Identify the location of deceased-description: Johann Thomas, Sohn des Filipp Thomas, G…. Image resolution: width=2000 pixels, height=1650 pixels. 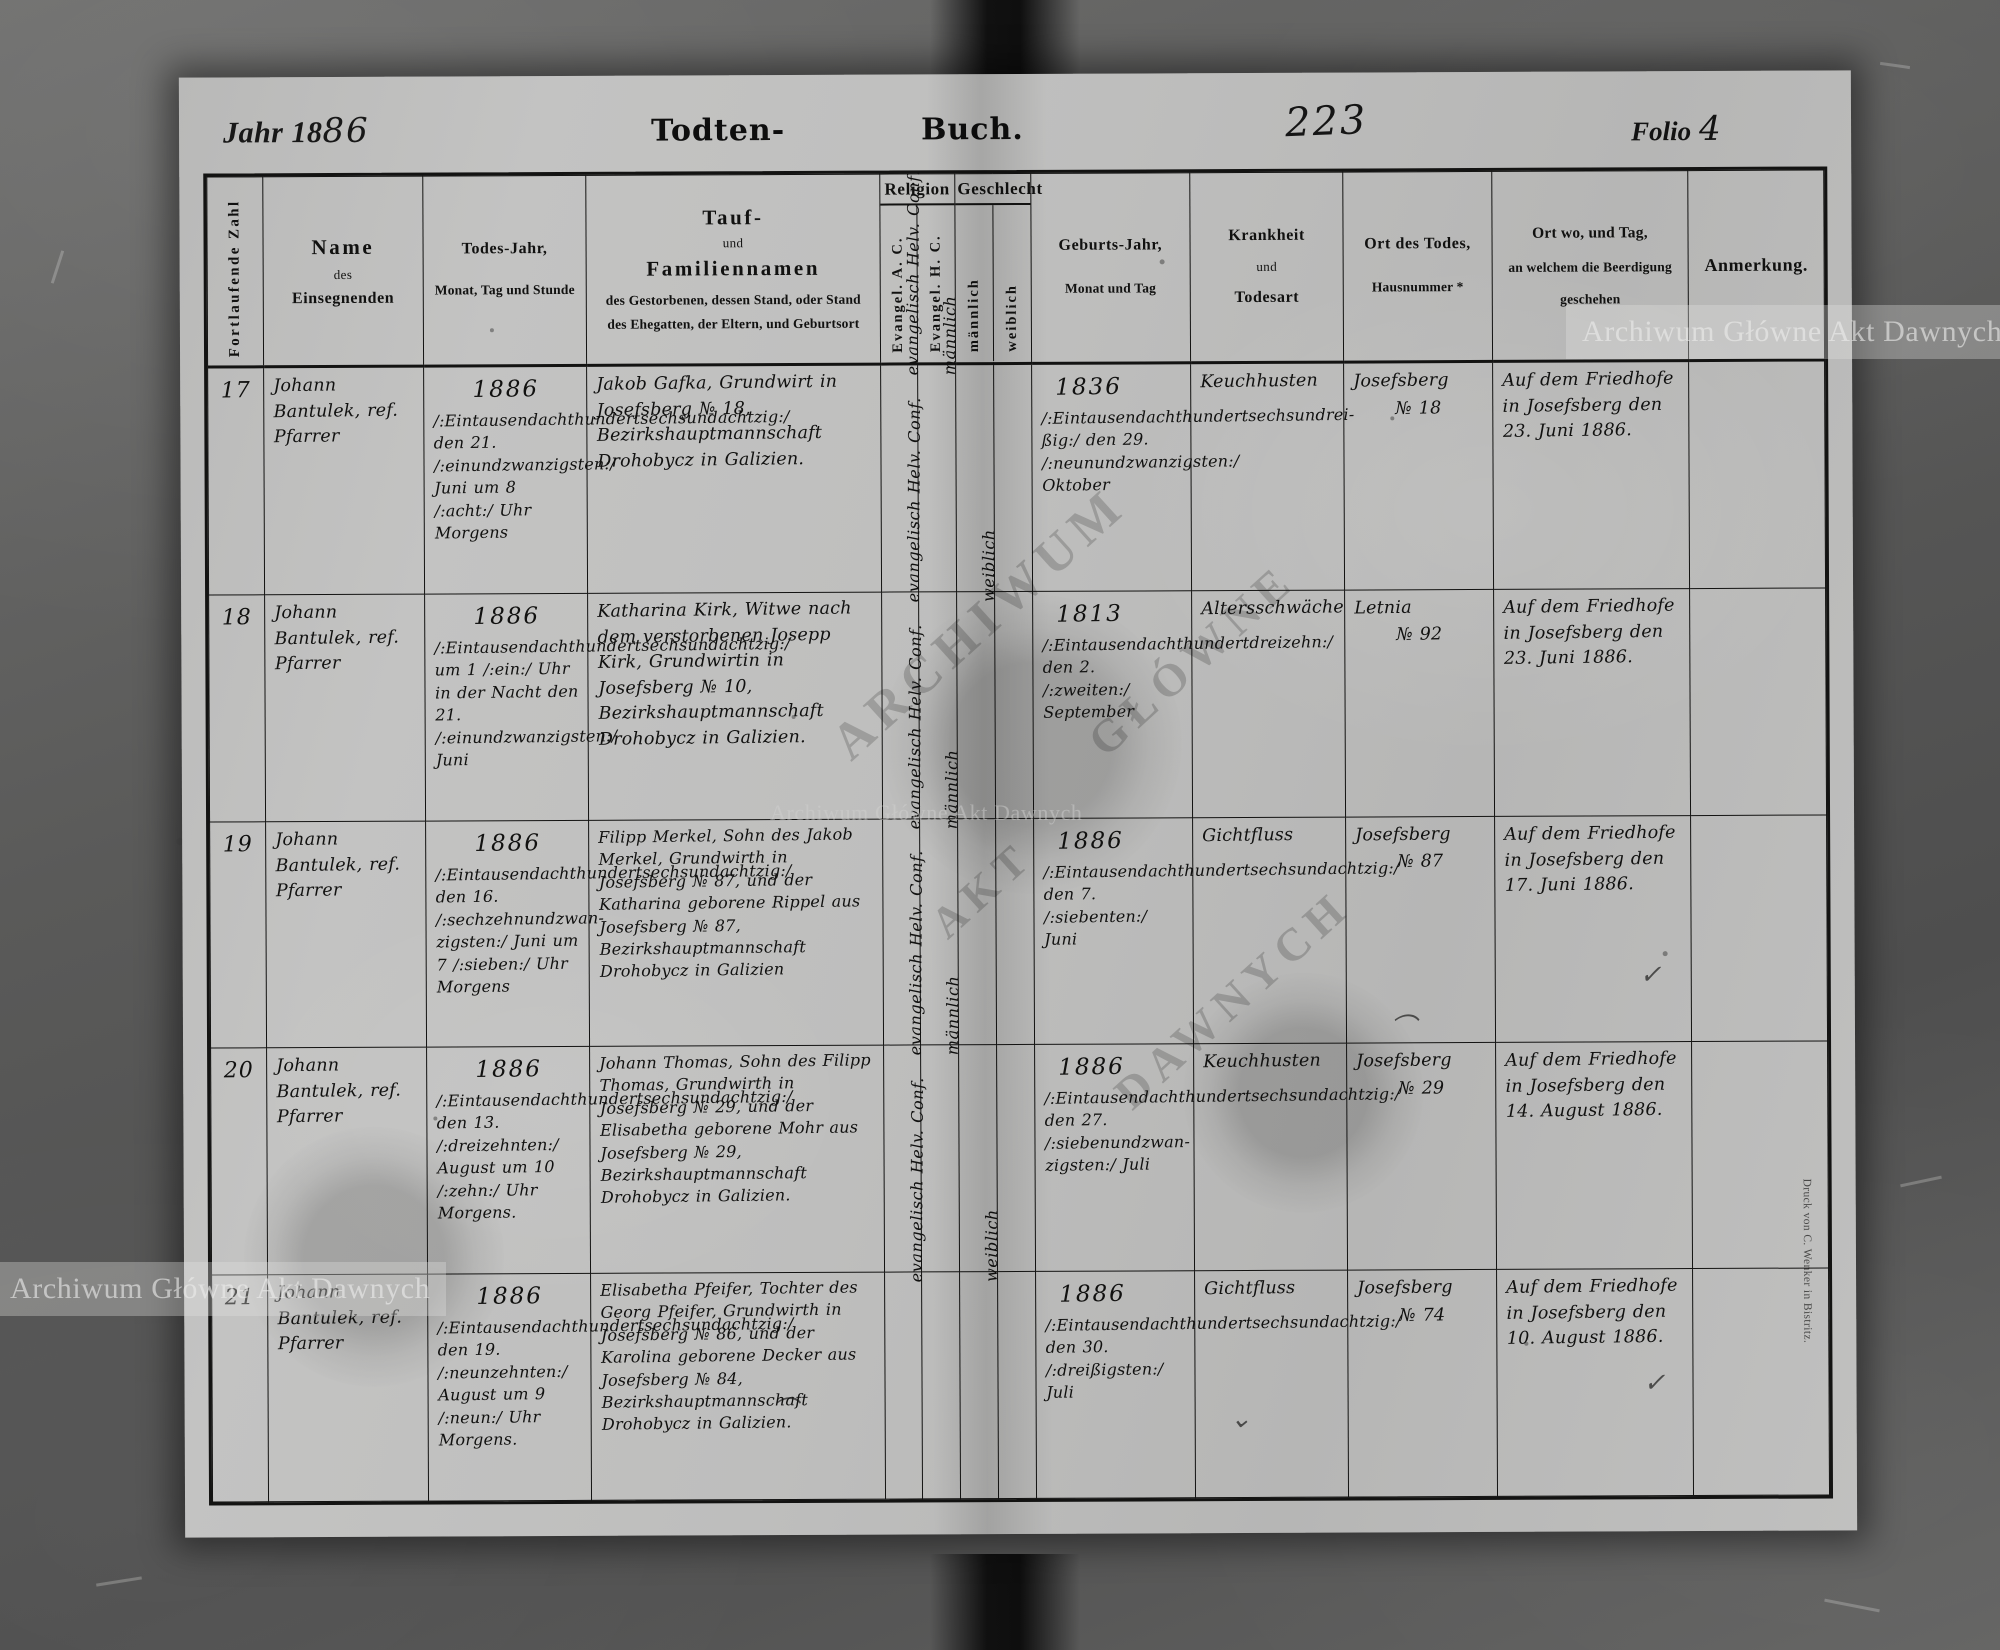
(735, 1129).